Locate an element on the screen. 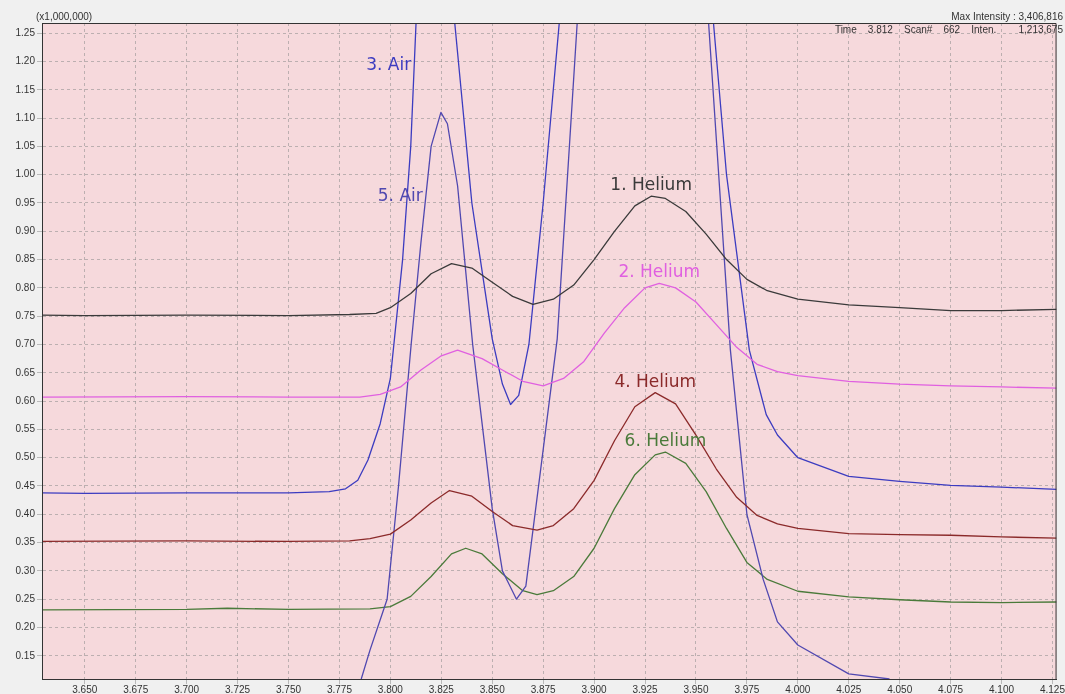 The width and height of the screenshot is (1065, 694). text: Max Intensity : 3,406,816 is located at coordinates (1007, 16).